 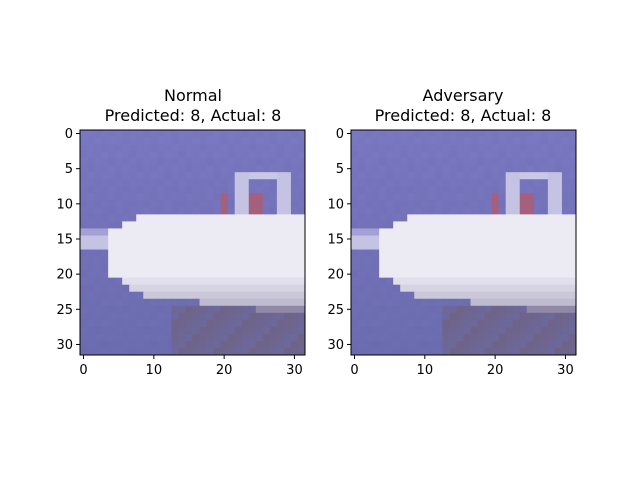 What do you see at coordinates (463, 95) in the screenshot?
I see `panel-title-adversary: Adversary` at bounding box center [463, 95].